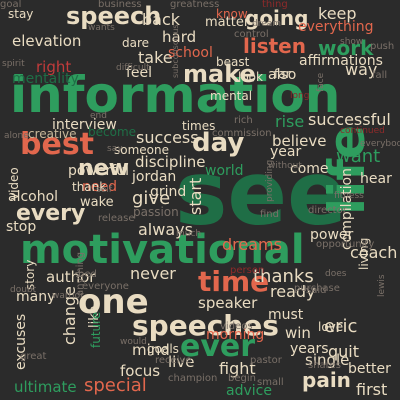 The width and height of the screenshot is (400, 400). Describe the element at coordinates (98, 116) in the screenshot. I see `word-end: end` at that location.